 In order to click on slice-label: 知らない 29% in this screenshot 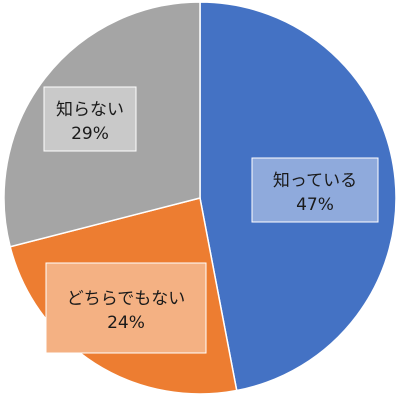, I will do `click(90, 119)`.